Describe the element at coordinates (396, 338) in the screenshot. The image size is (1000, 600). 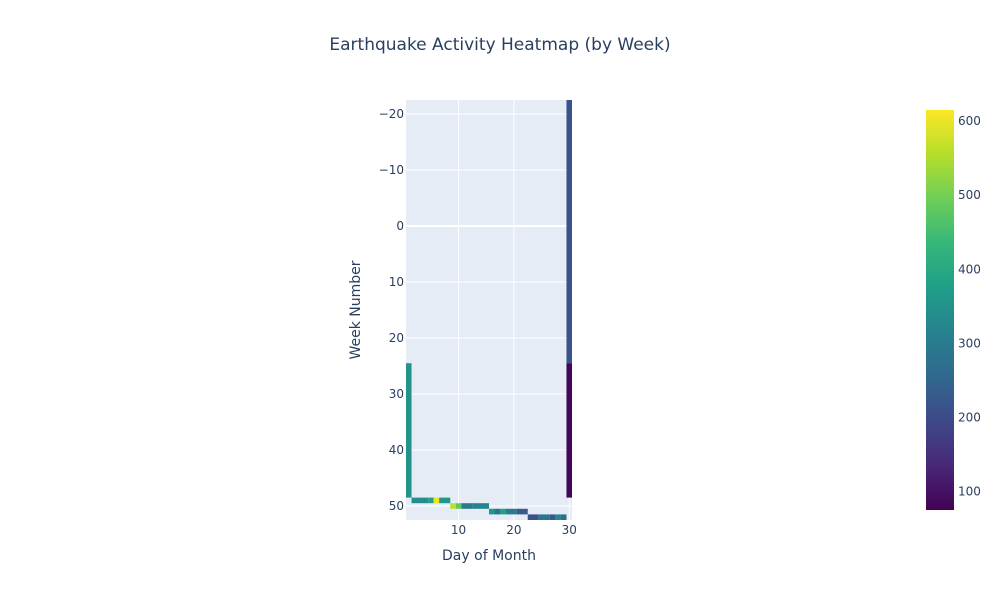
I see `y-tick-label: 20` at that location.